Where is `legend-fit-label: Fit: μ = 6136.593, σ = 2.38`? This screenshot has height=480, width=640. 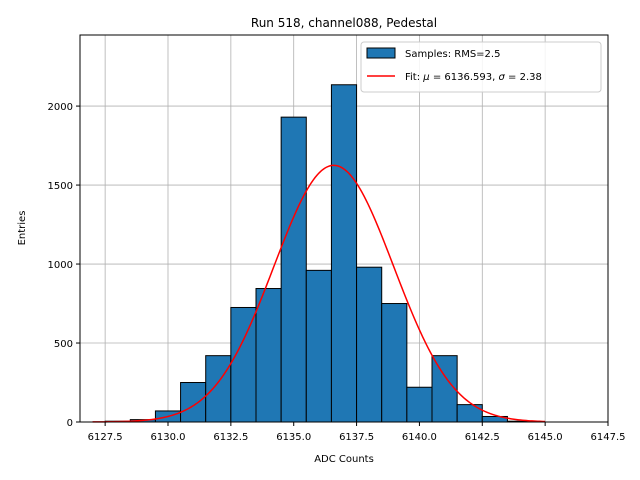
legend-fit-label: Fit: μ = 6136.593, σ = 2.38 is located at coordinates (473, 77).